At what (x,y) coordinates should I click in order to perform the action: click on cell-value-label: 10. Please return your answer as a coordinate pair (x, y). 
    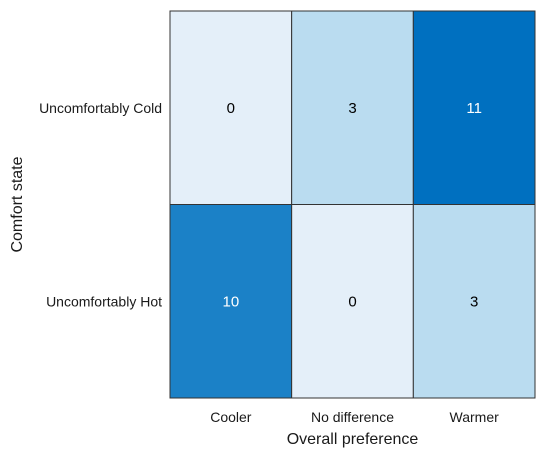
    Looking at the image, I should click on (230, 301).